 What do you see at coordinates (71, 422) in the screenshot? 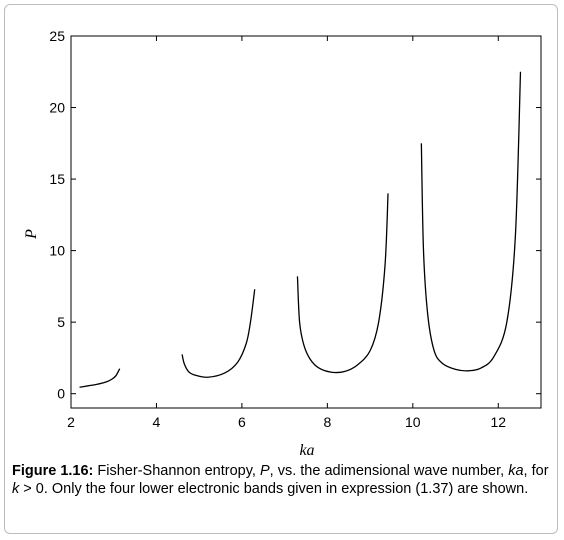
I see `x-tick-label: 2` at bounding box center [71, 422].